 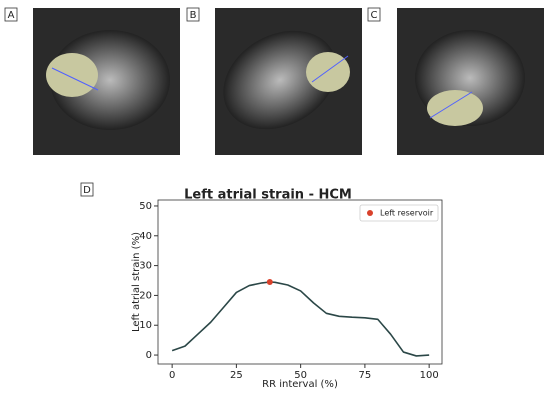 I want to click on strain-line, so click(x=300, y=319).